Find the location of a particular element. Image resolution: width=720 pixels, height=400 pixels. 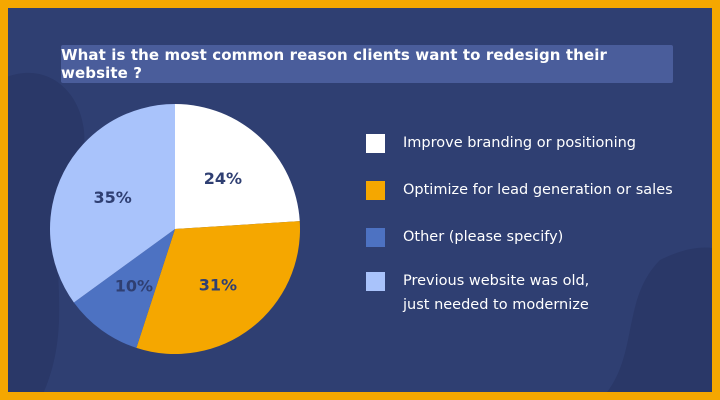

legend-label-3: Other (please specify) is located at coordinates (483, 237).